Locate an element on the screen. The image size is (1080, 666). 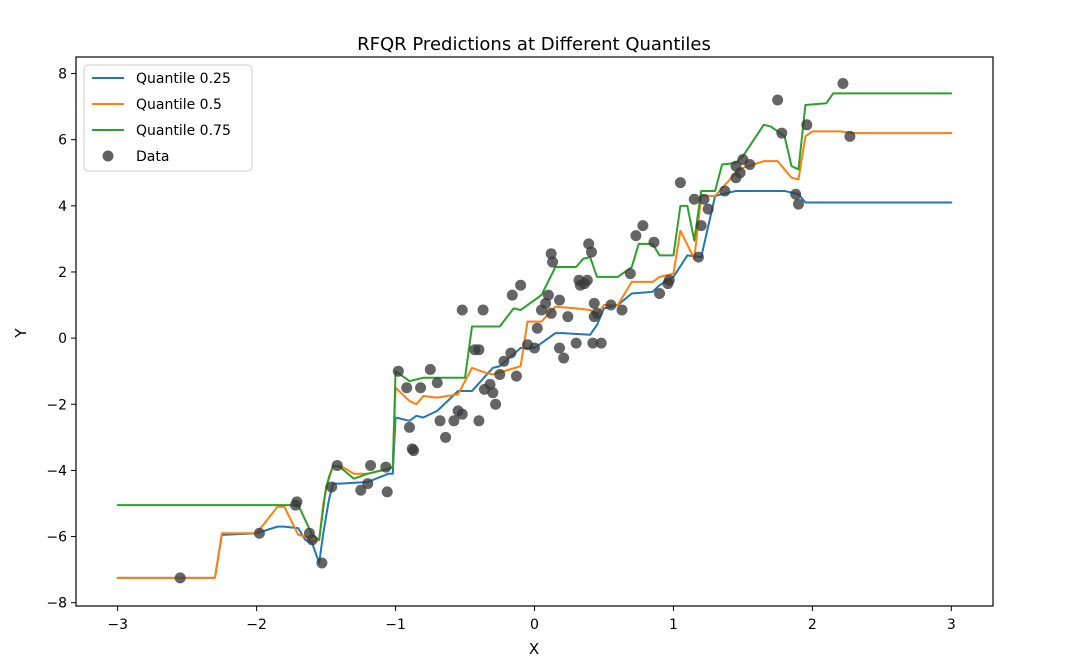
y-axis-label: Y is located at coordinates (21, 333).